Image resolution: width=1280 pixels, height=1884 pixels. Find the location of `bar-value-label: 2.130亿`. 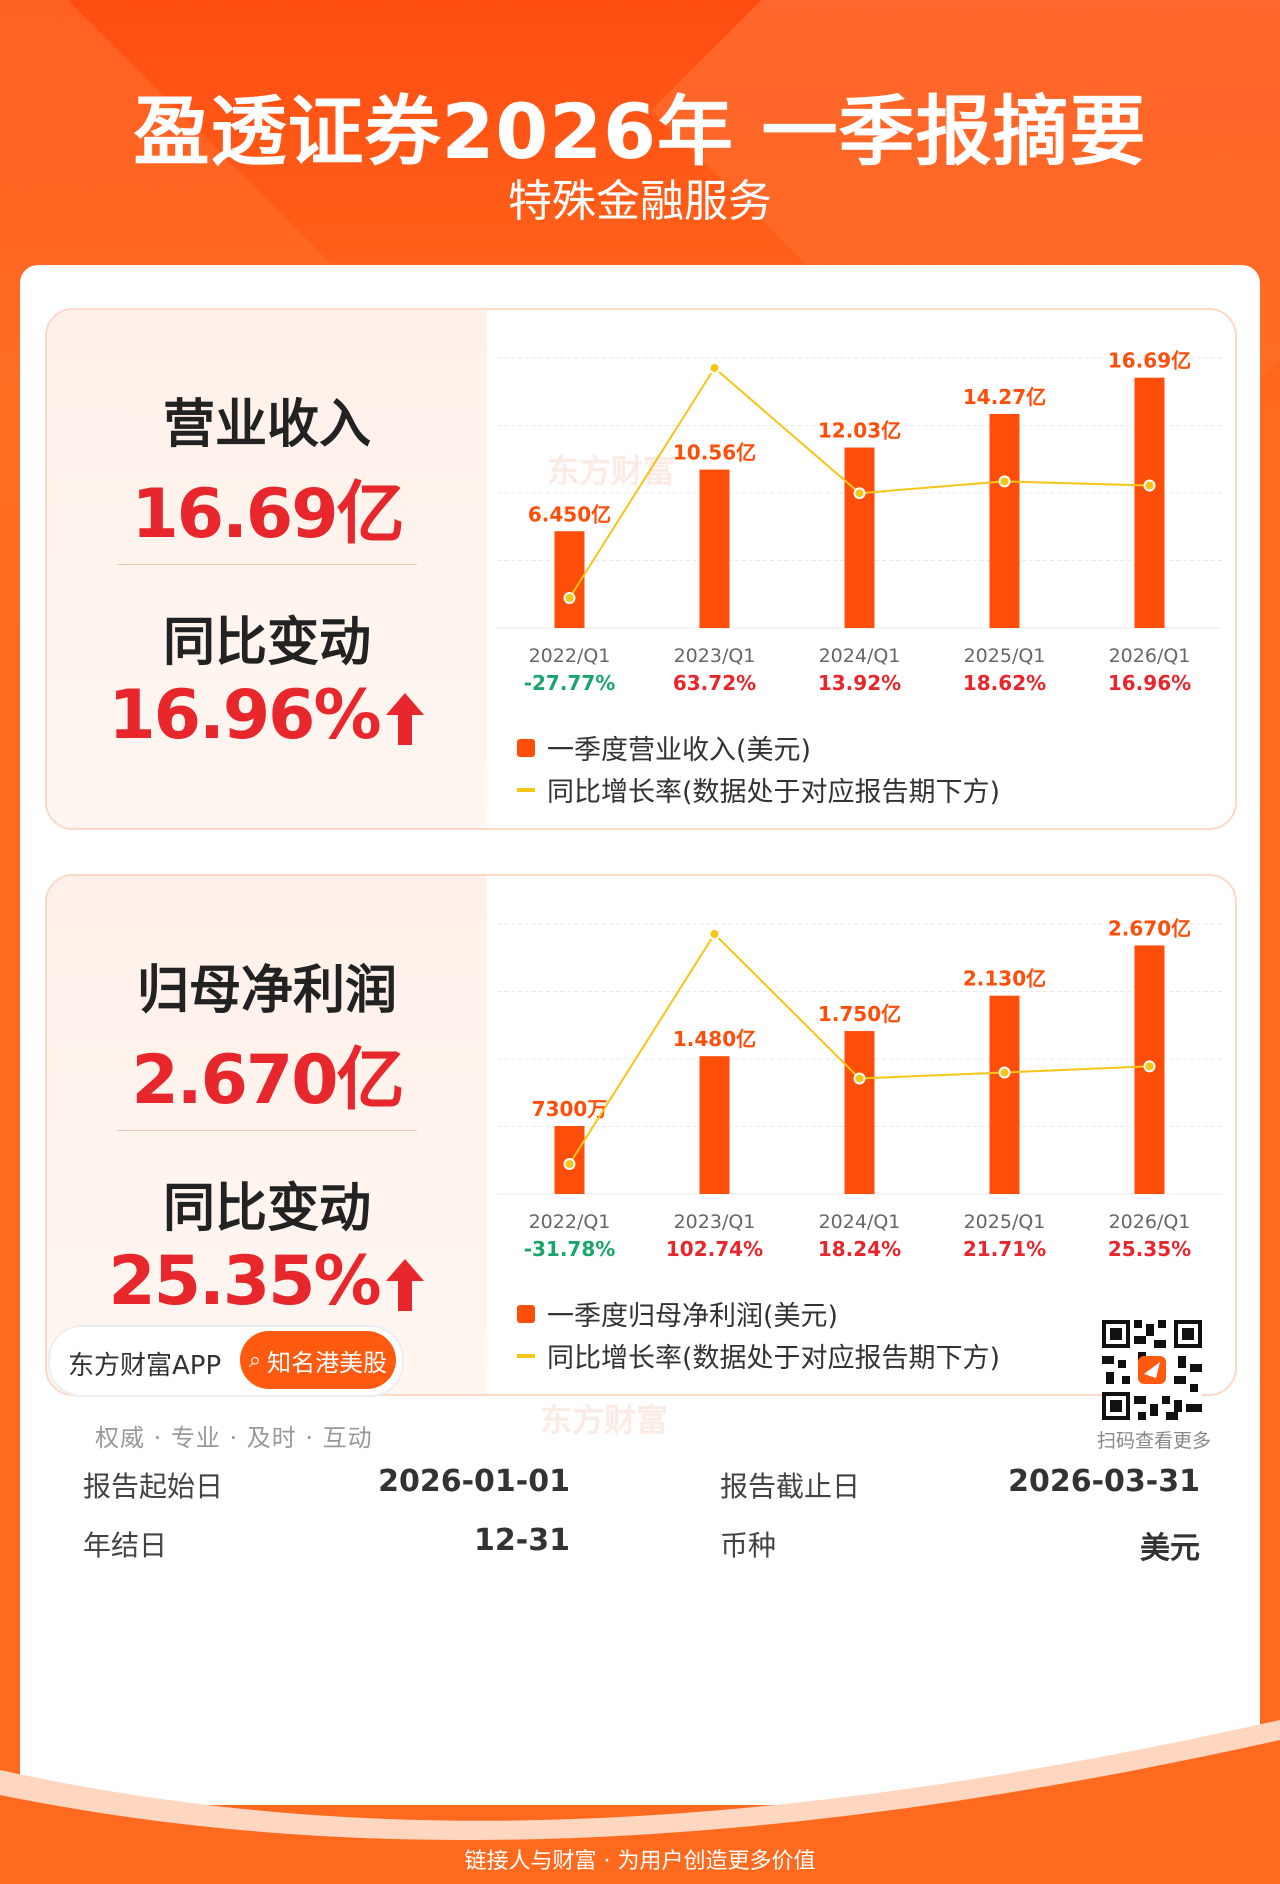

bar-value-label: 2.130亿 is located at coordinates (1004, 979).